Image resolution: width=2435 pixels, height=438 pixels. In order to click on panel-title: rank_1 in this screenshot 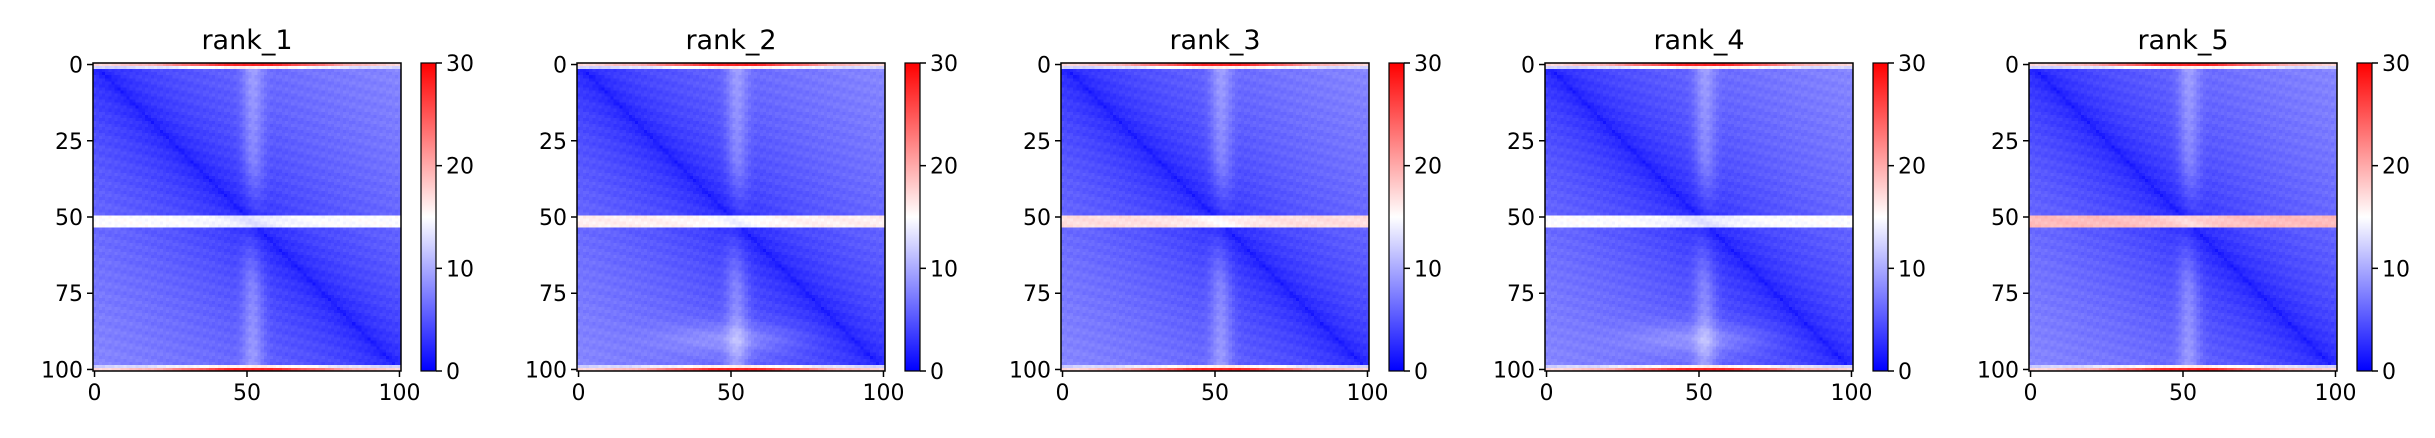, I will do `click(246, 40)`.